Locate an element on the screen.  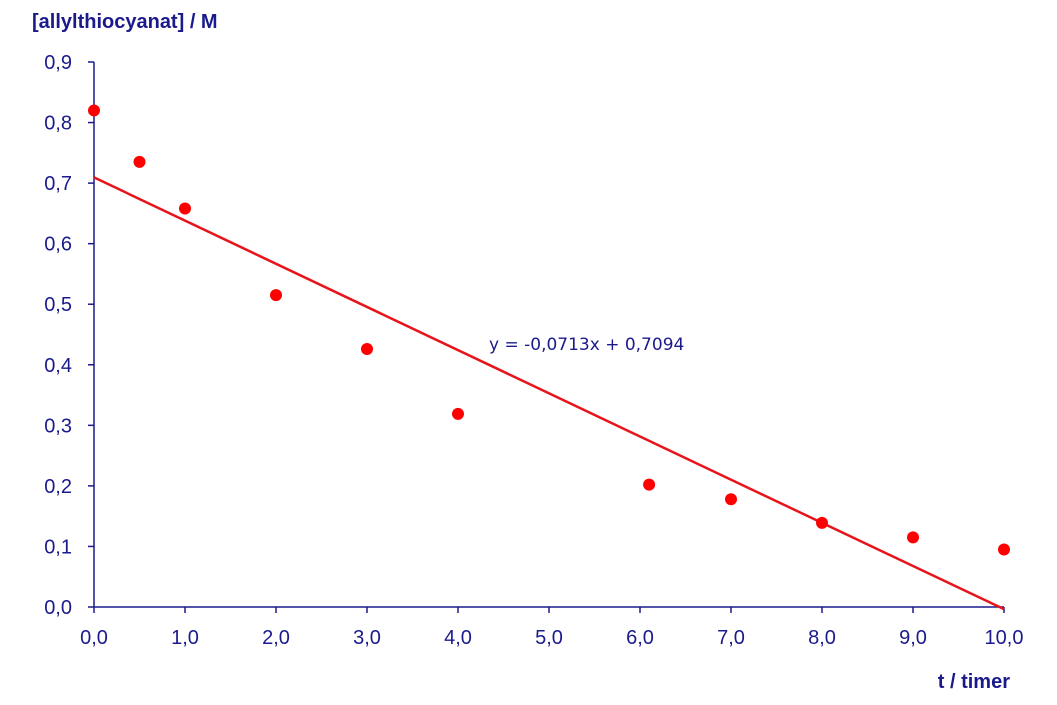
y-ticks: 0,0 0,1 0,2 0,3 0,4 0,5 0,6 0,7 0,8 0,9 is located at coordinates (69, 335).